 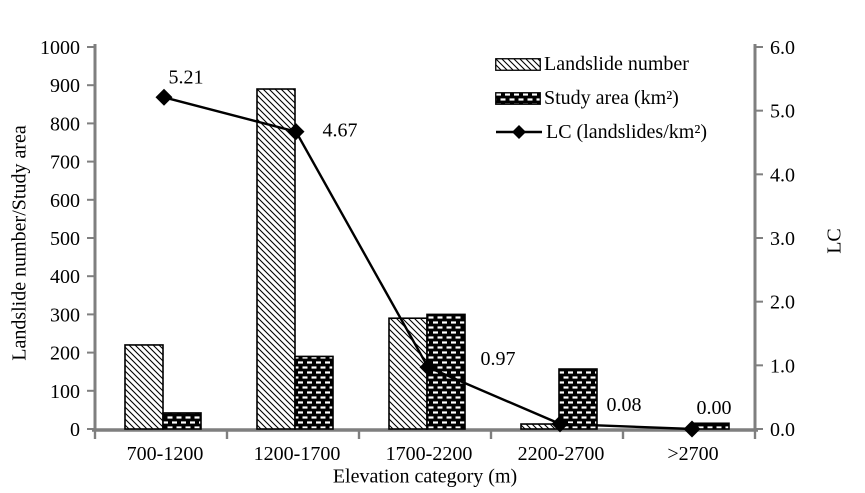 What do you see at coordinates (782, 112) in the screenshot?
I see `right-axis-tick-label: 5.0` at bounding box center [782, 112].